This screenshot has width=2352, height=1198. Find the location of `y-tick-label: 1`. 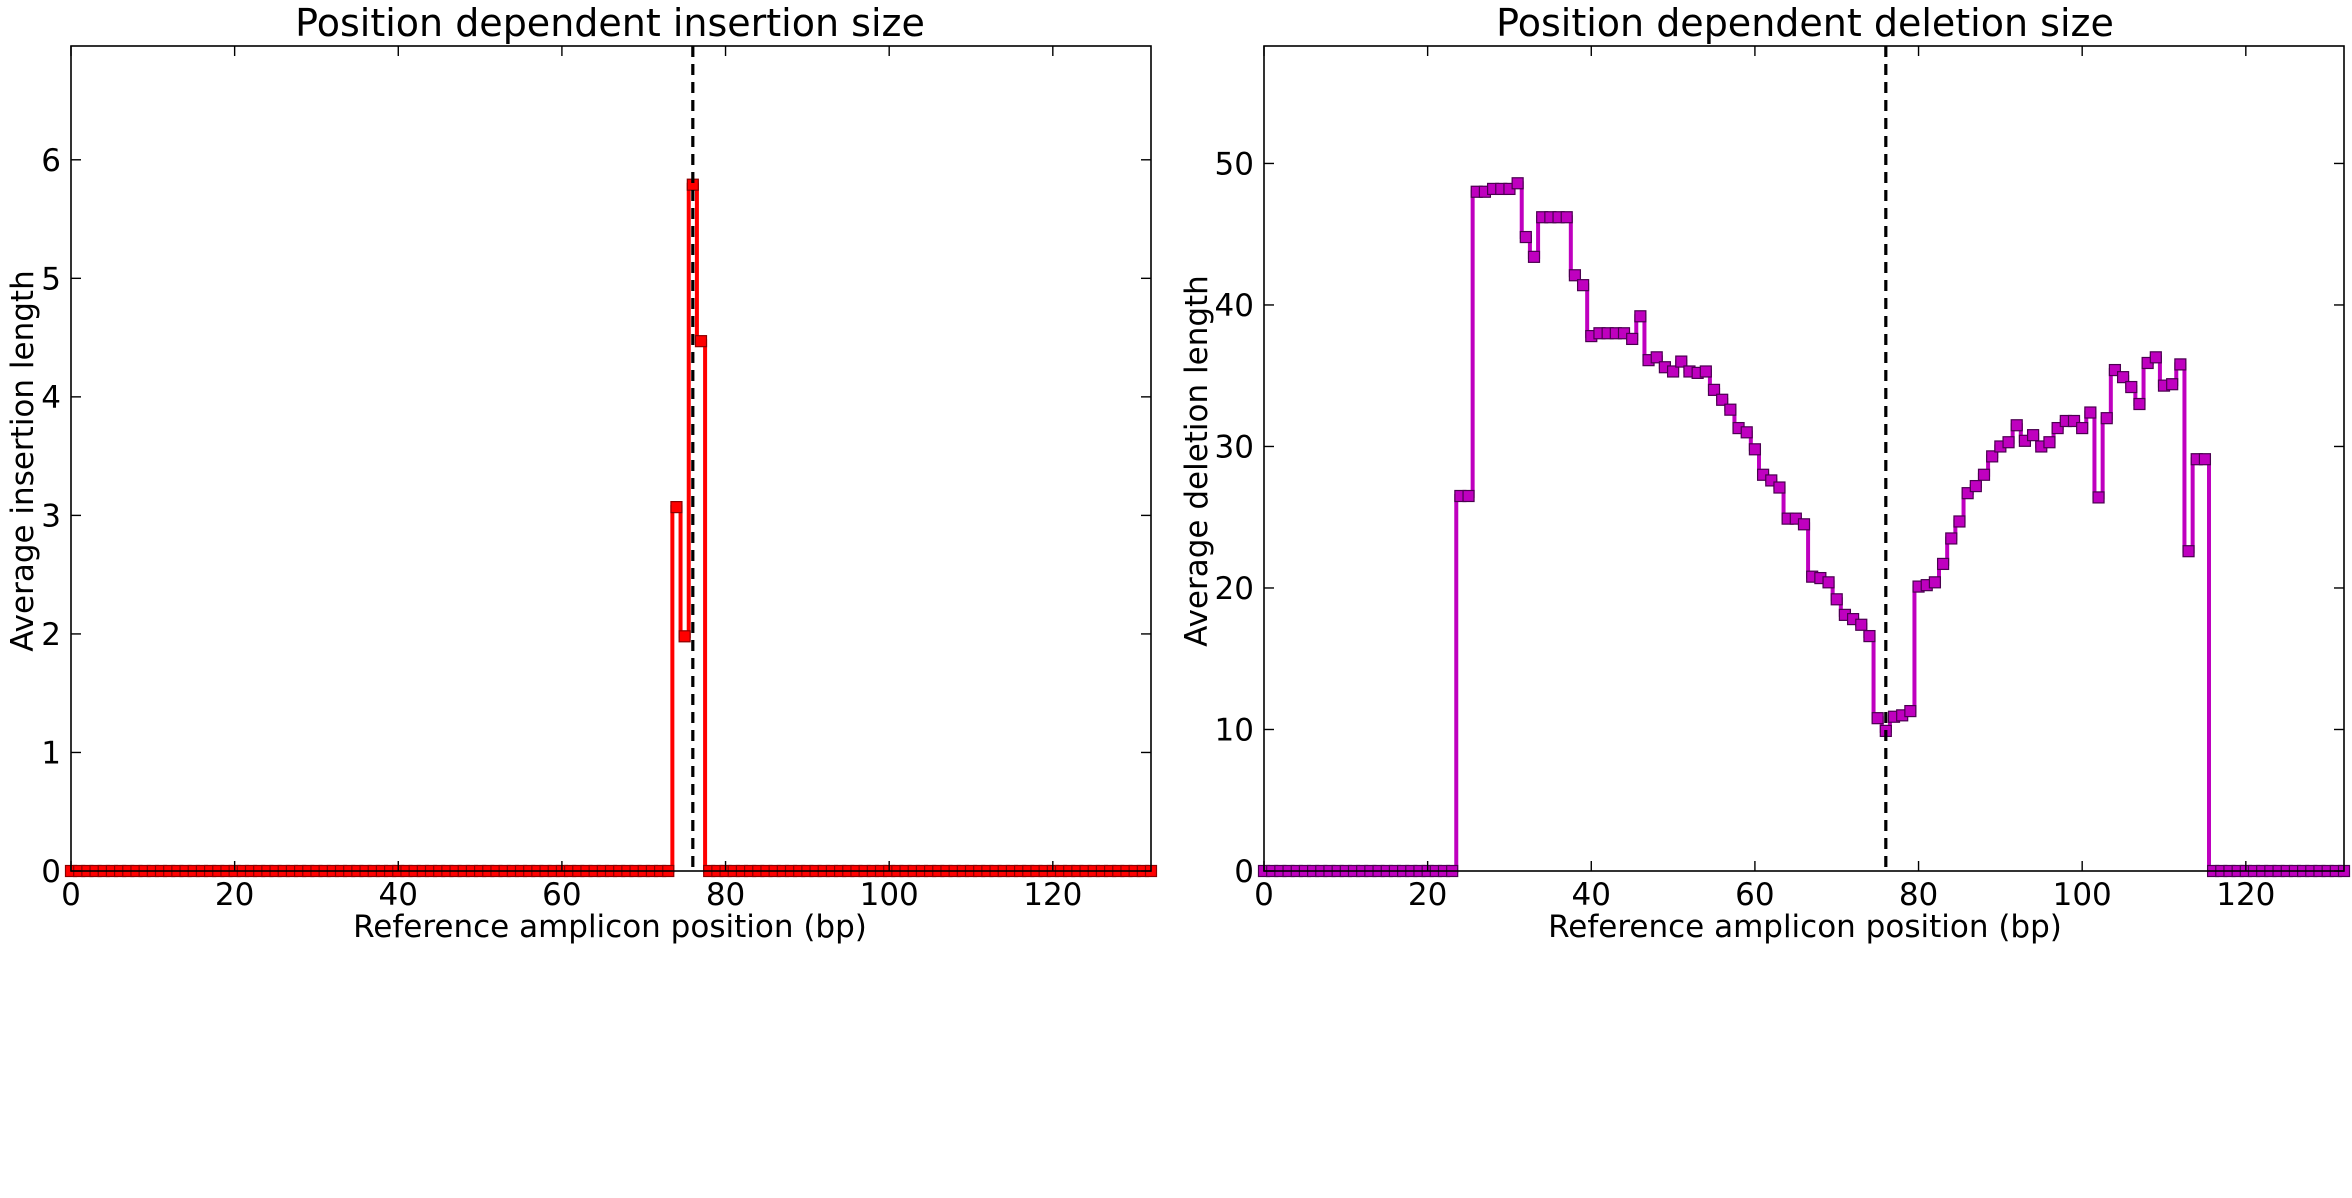

y-tick-label: 1 is located at coordinates (51, 753).